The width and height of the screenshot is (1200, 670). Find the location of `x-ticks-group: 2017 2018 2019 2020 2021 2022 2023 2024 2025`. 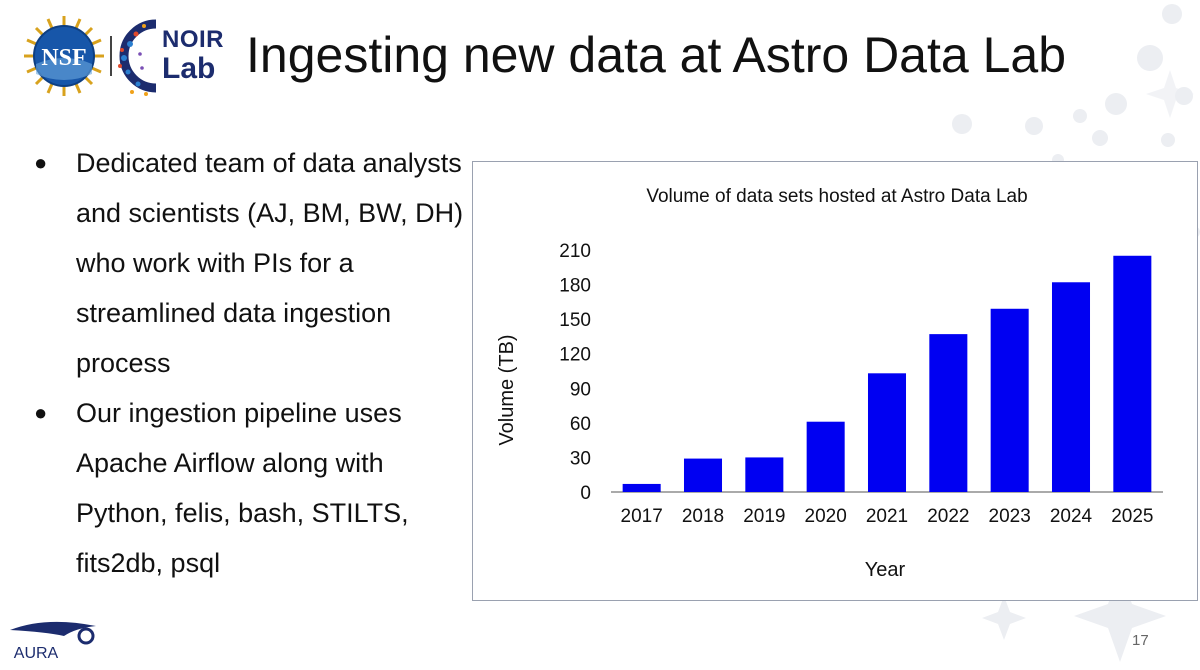

x-ticks-group: 2017 2018 2019 2020 2021 2022 2023 2024 2025 is located at coordinates (887, 516).